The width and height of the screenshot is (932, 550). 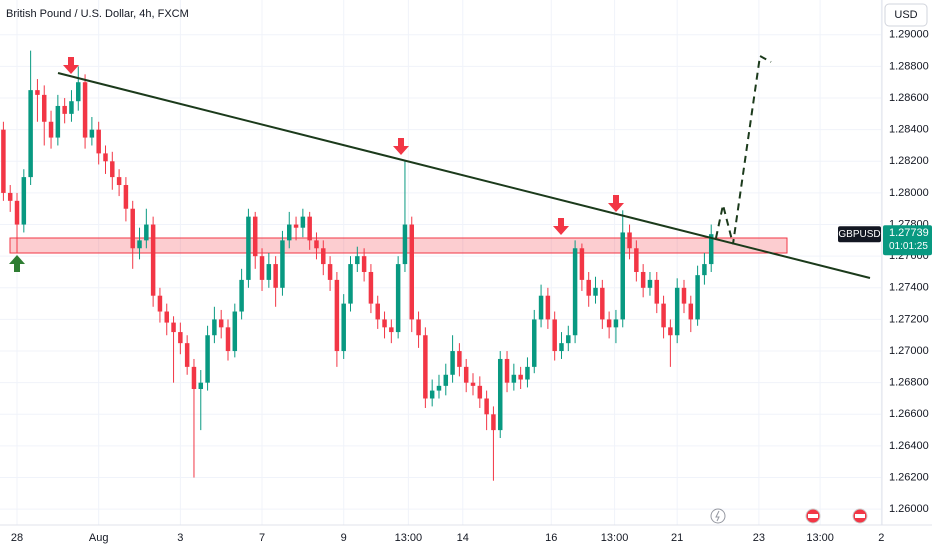 What do you see at coordinates (907, 240) in the screenshot?
I see `last-price-tag` at bounding box center [907, 240].